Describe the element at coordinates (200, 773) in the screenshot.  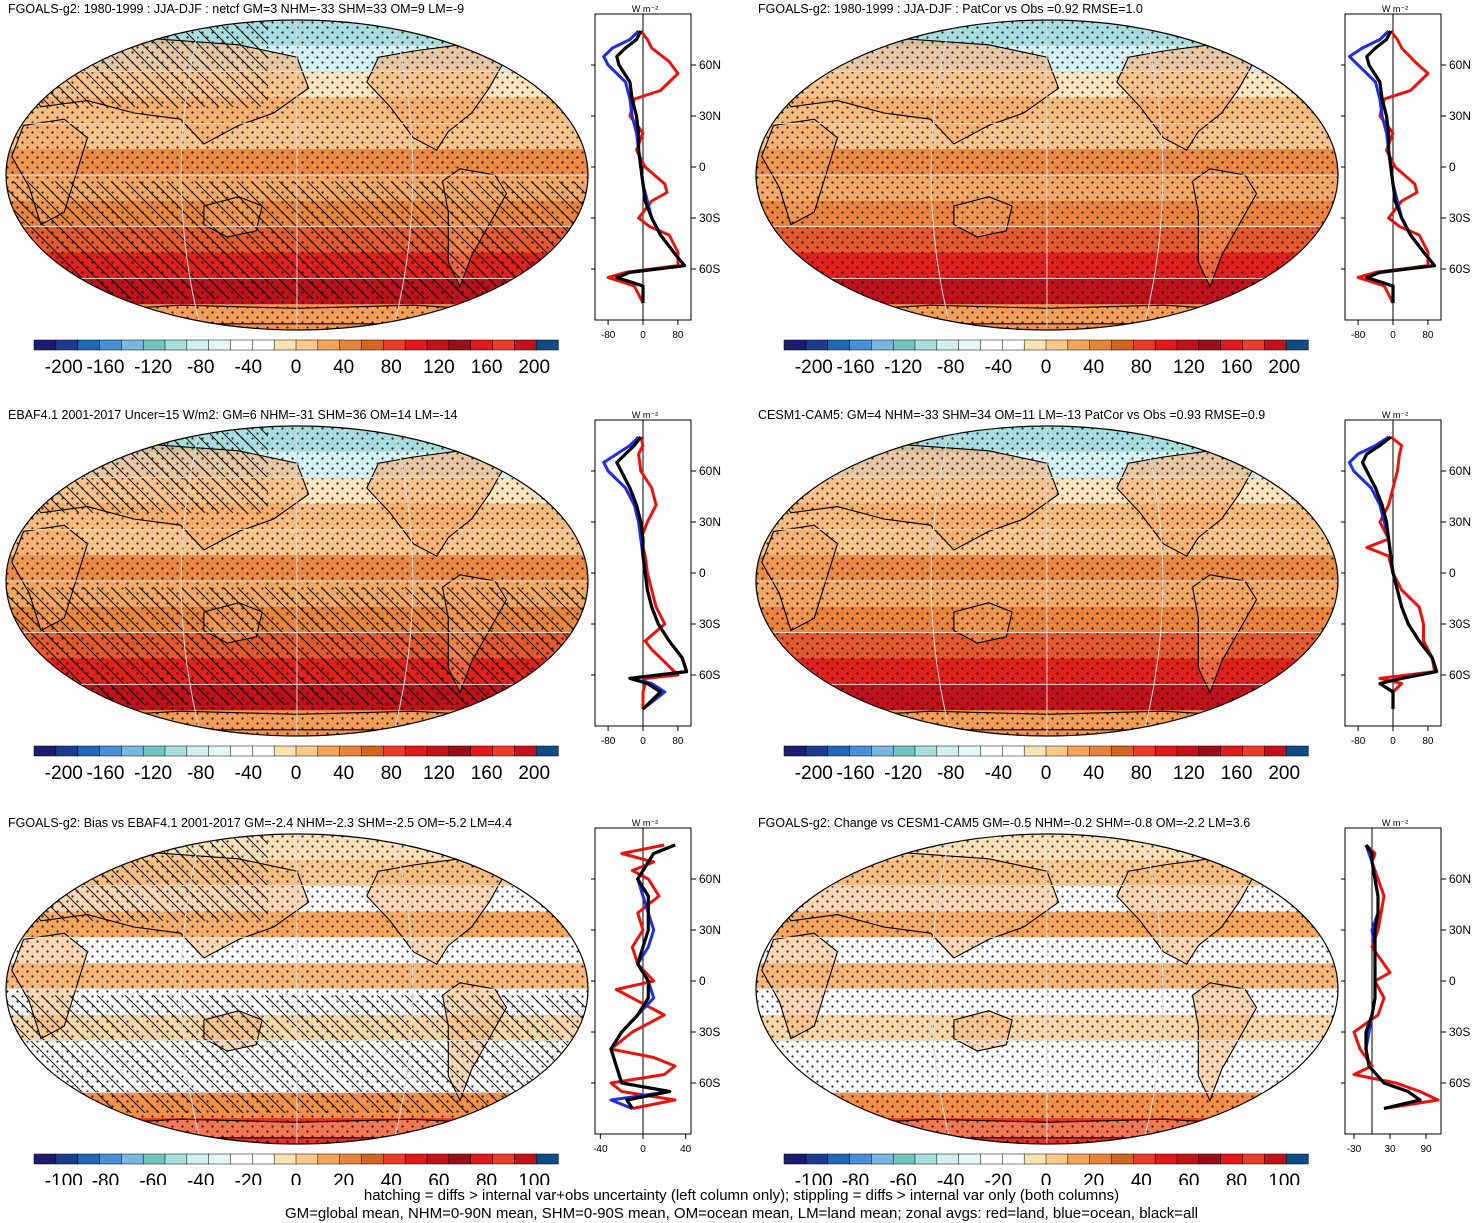
I see `colorbar-label: -80` at that location.